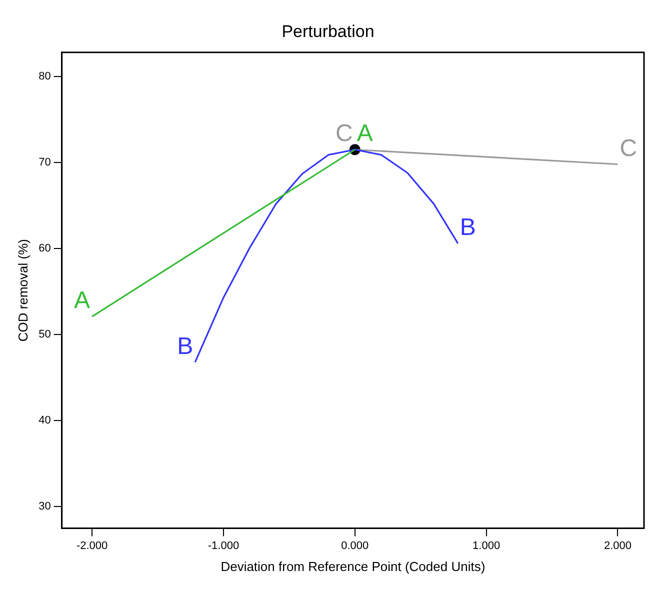 The height and width of the screenshot is (589, 664). What do you see at coordinates (92, 546) in the screenshot?
I see `x-tick-label: -2.000` at bounding box center [92, 546].